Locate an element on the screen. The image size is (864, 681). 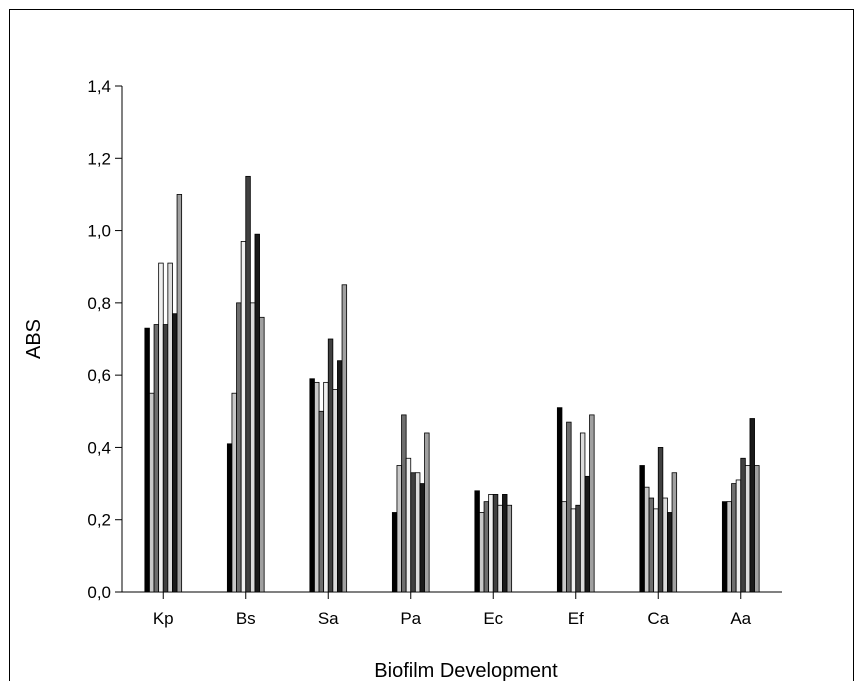
bar-group-bs is located at coordinates (245, 384).